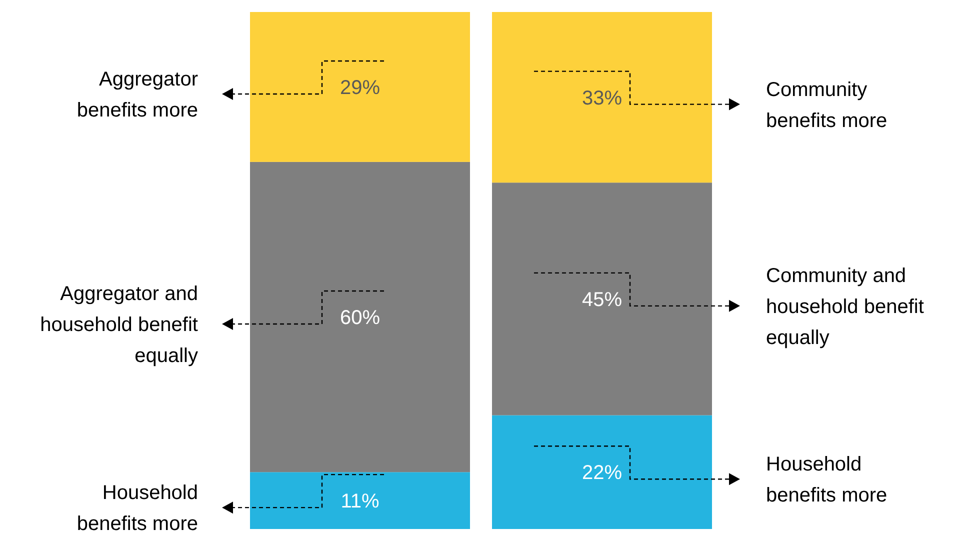 The width and height of the screenshot is (955, 539). I want to click on text: Aggregator benefits more, so click(137, 95).